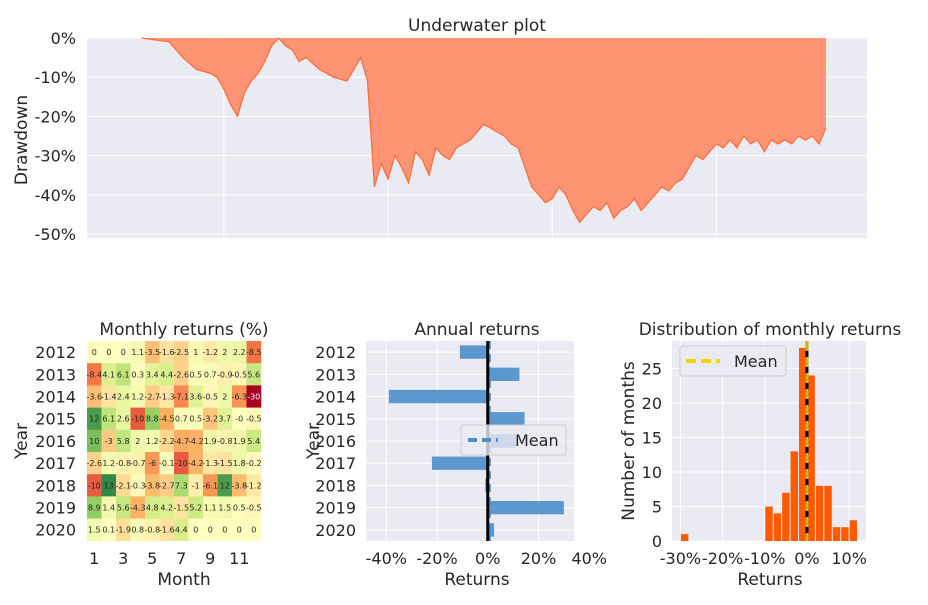 The width and height of the screenshot is (928, 605). Describe the element at coordinates (652, 369) in the screenshot. I see `distribution-ytick-label: 25` at that location.